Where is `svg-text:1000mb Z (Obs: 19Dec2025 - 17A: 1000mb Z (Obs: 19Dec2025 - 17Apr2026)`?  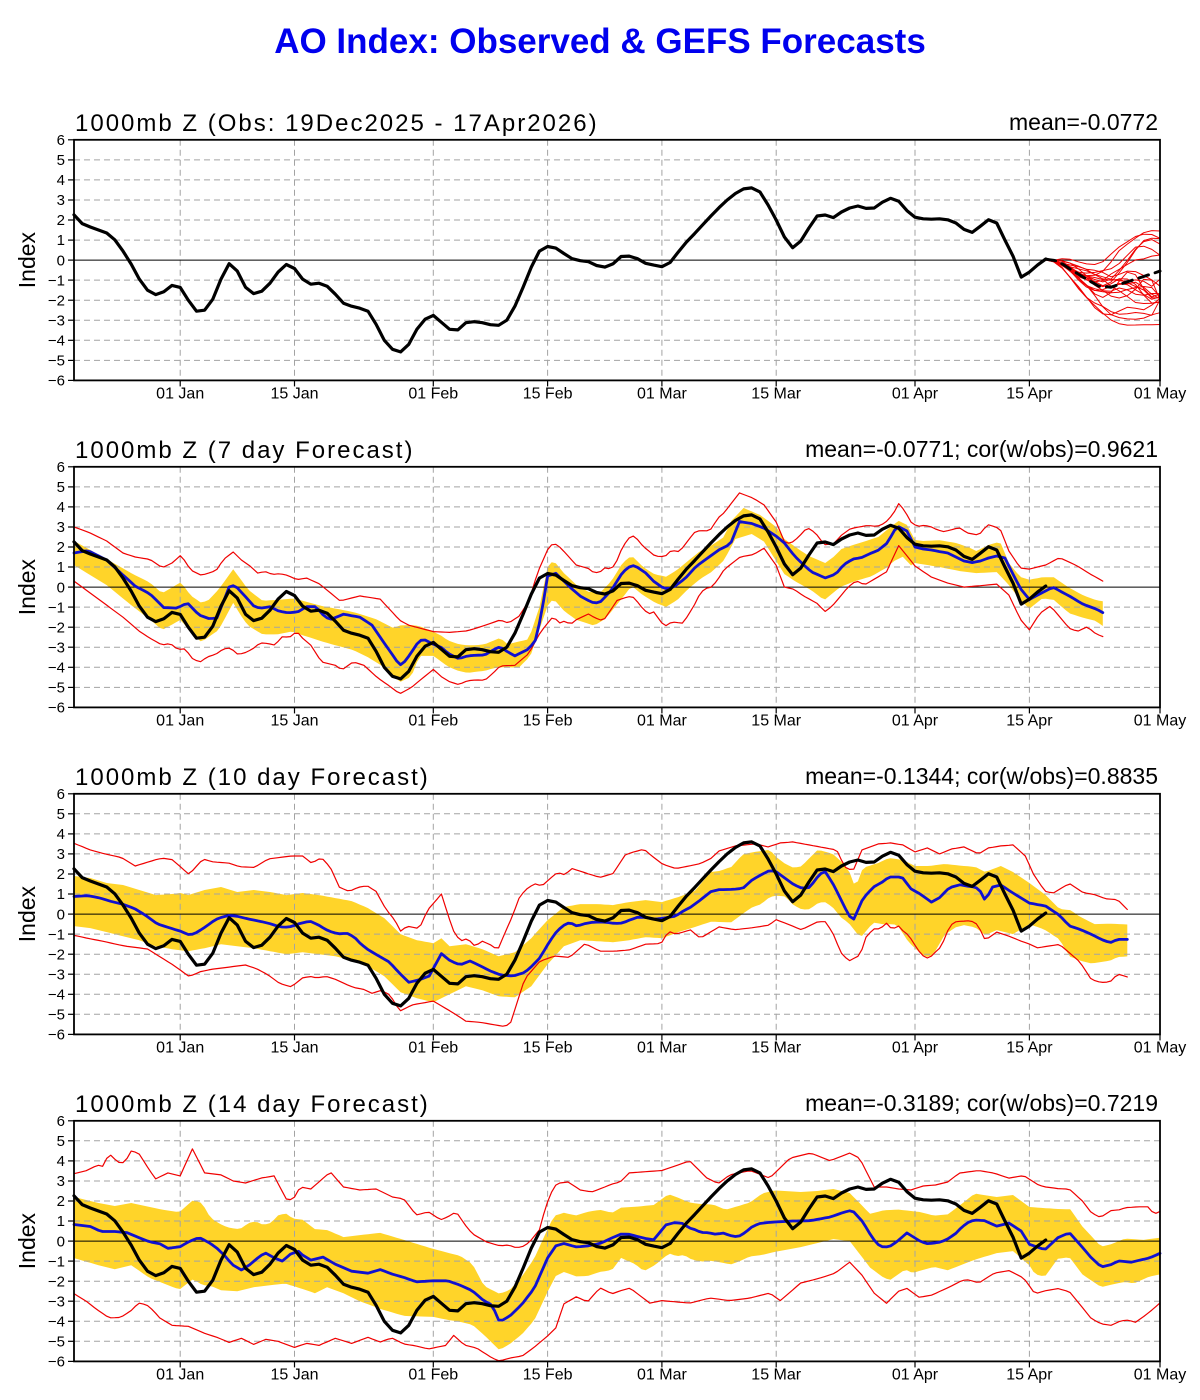
svg-text:1000mb Z (Obs: 19Dec2025 - 17A: 1000mb Z (Obs: 19Dec2025 - 17Apr2026) is located at coordinates (337, 123).